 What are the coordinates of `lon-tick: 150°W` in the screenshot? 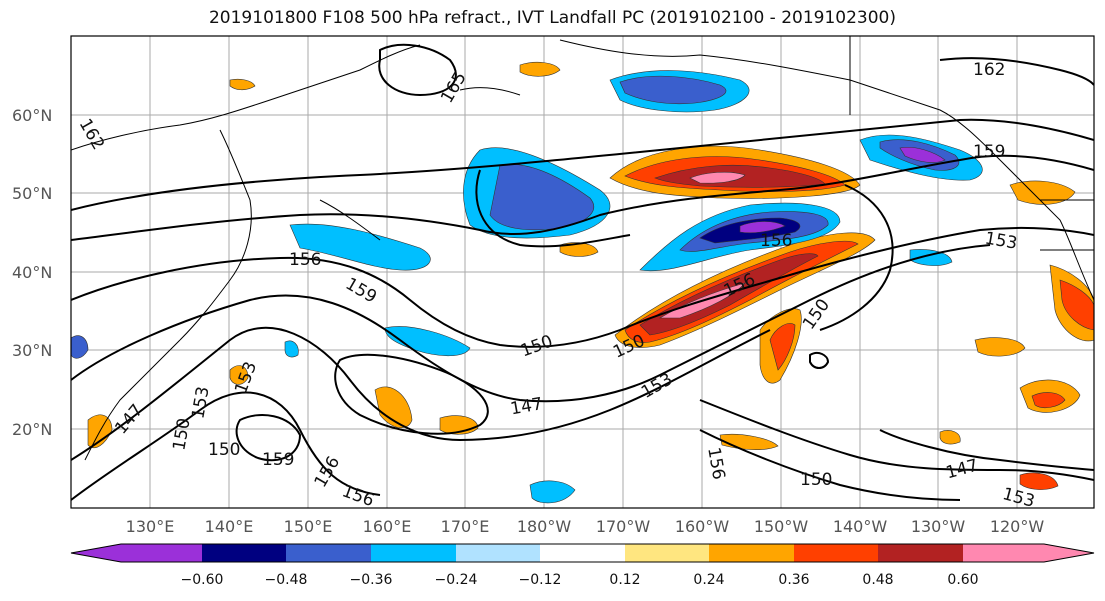 It's located at (781, 526).